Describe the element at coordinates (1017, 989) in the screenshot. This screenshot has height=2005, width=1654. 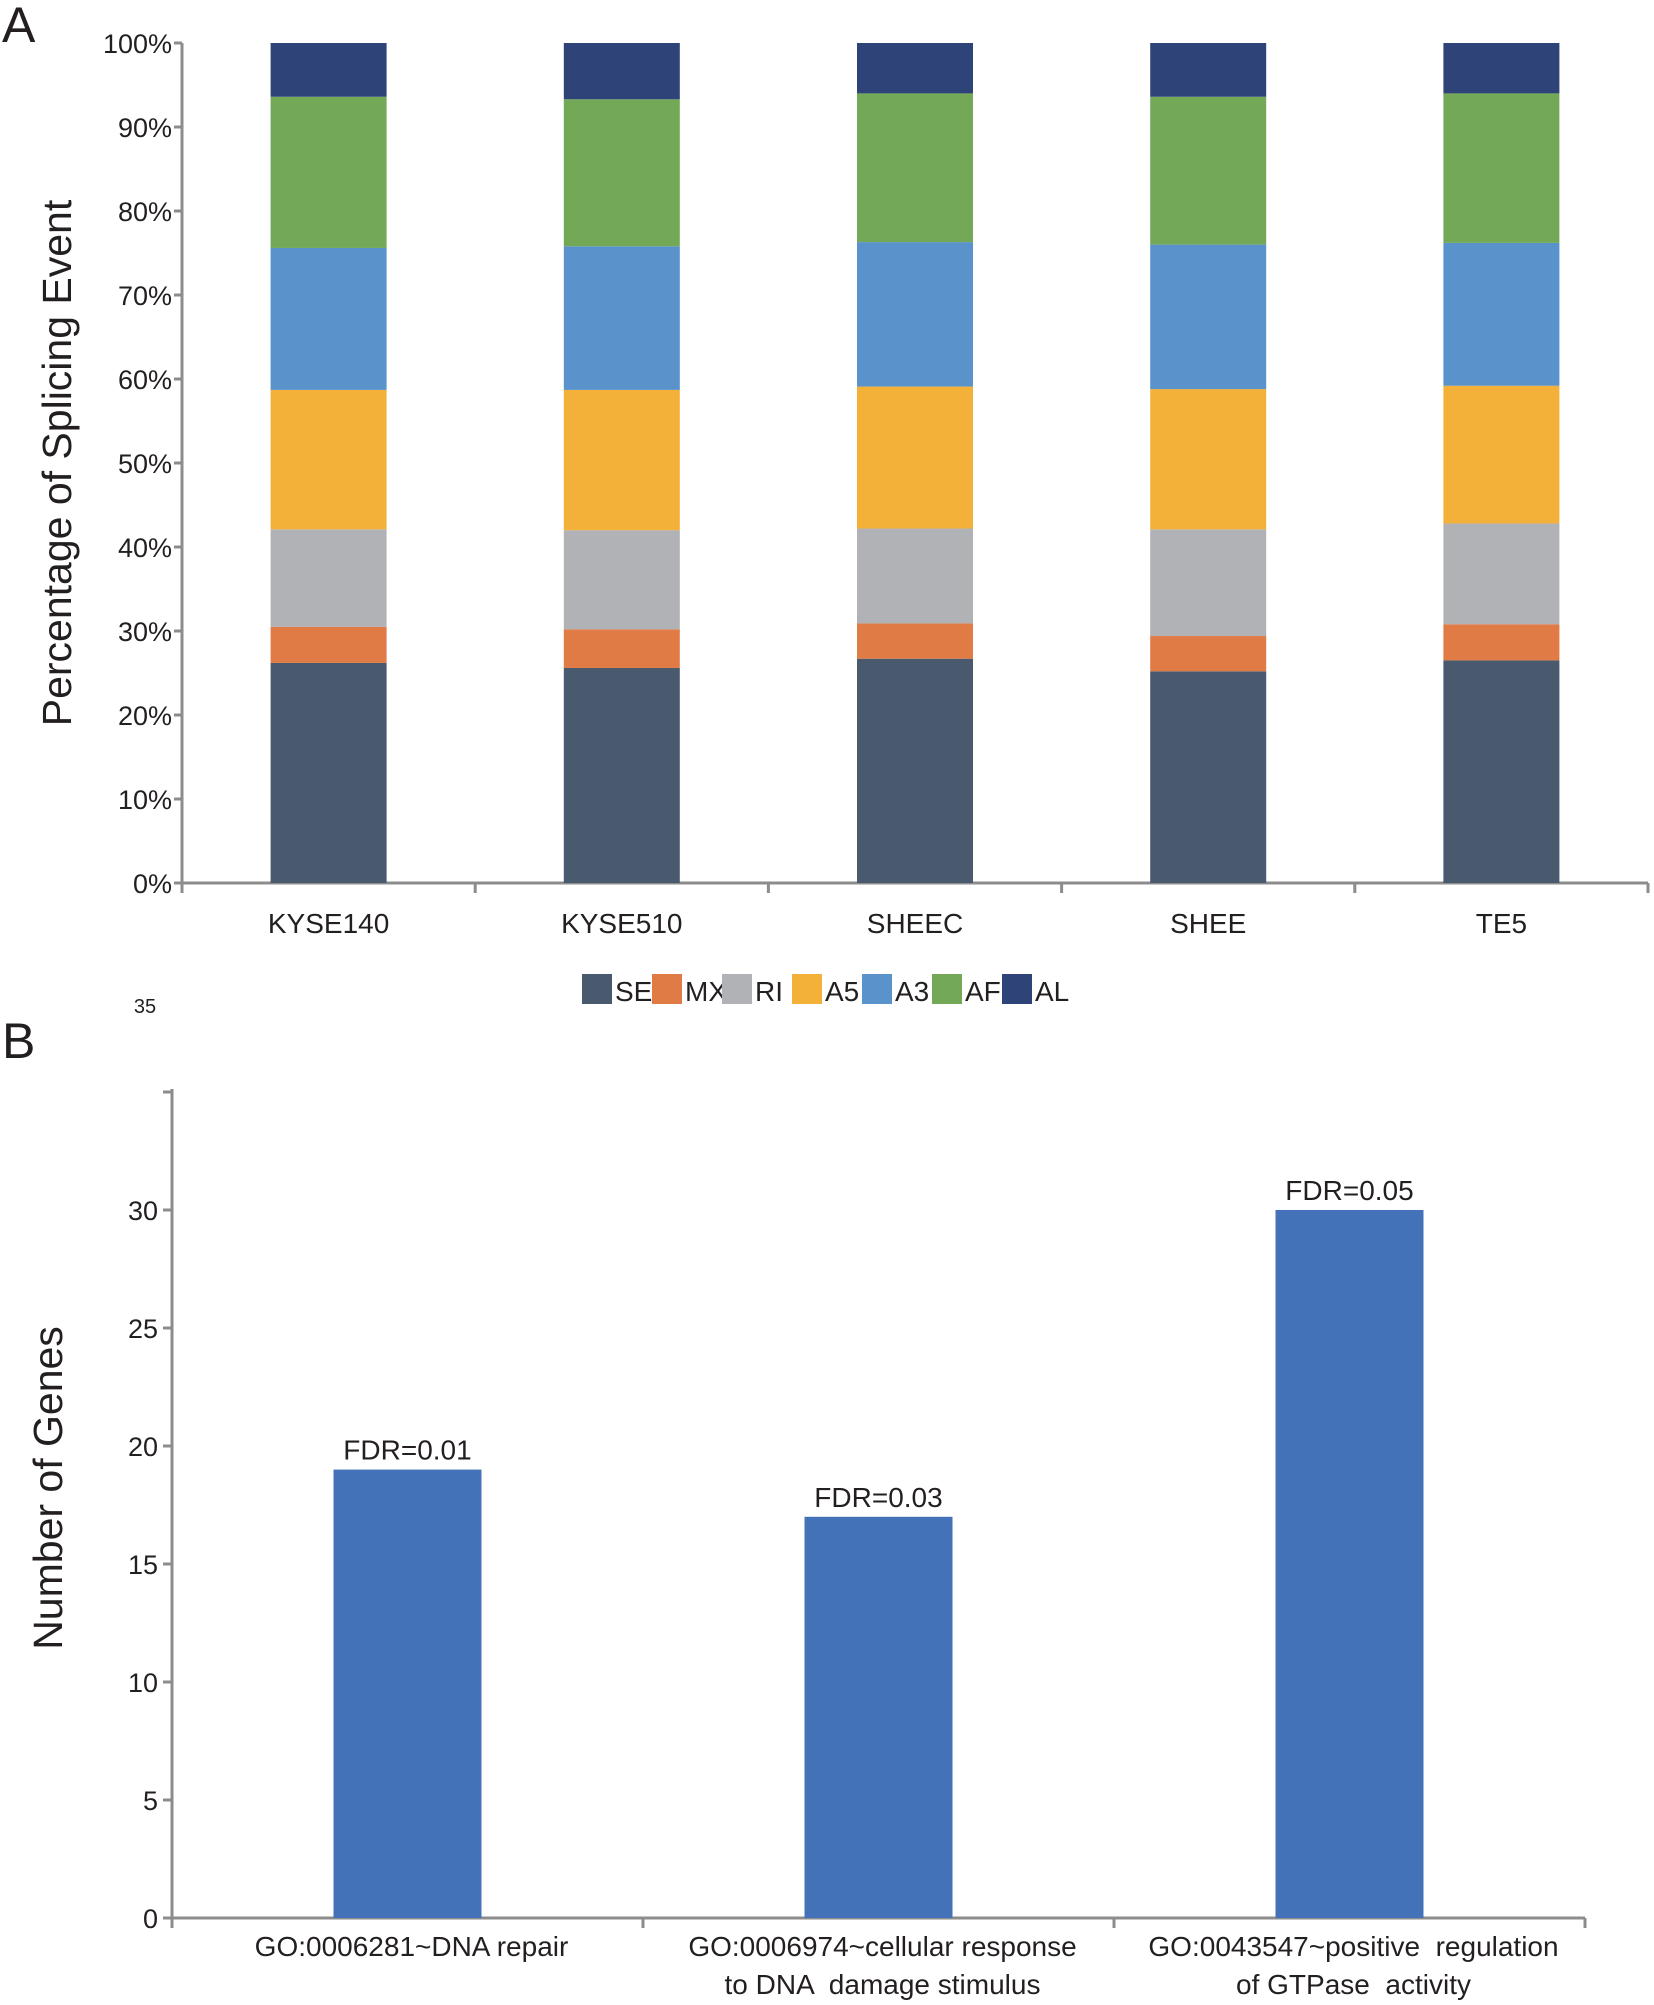
I see `legend-swatch-al` at that location.